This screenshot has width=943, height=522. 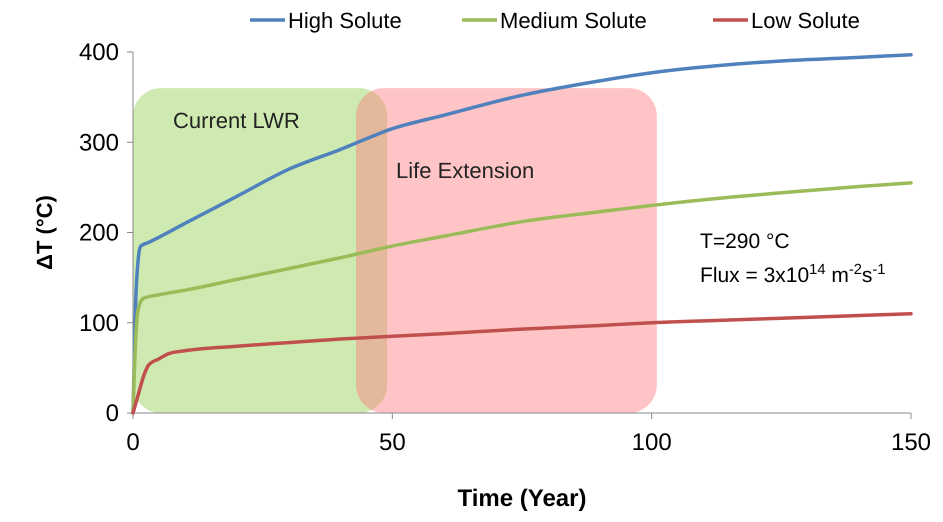 I want to click on y-tick-label: 300, so click(x=98, y=142).